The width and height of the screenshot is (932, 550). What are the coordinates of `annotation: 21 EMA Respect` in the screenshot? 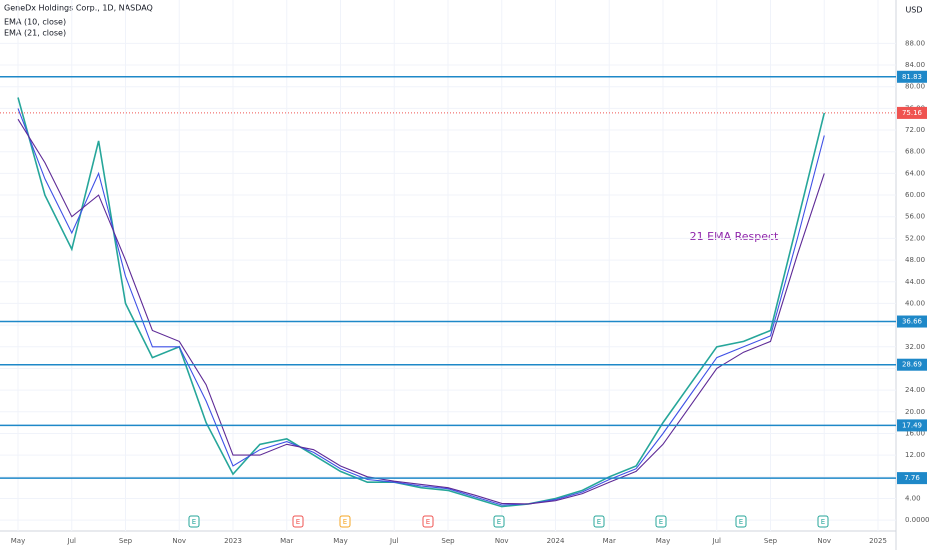 It's located at (734, 236).